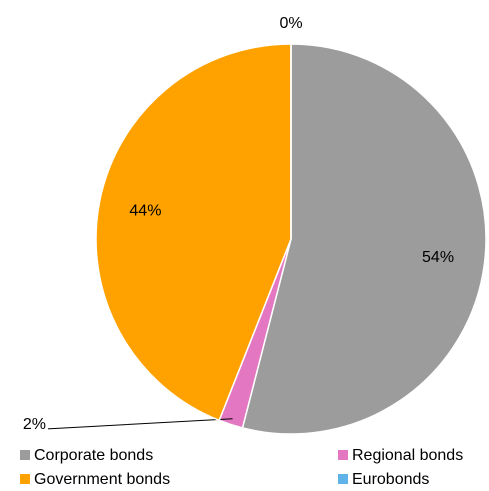 The width and height of the screenshot is (489, 491). What do you see at coordinates (438, 257) in the screenshot?
I see `slice-label: 54%` at bounding box center [438, 257].